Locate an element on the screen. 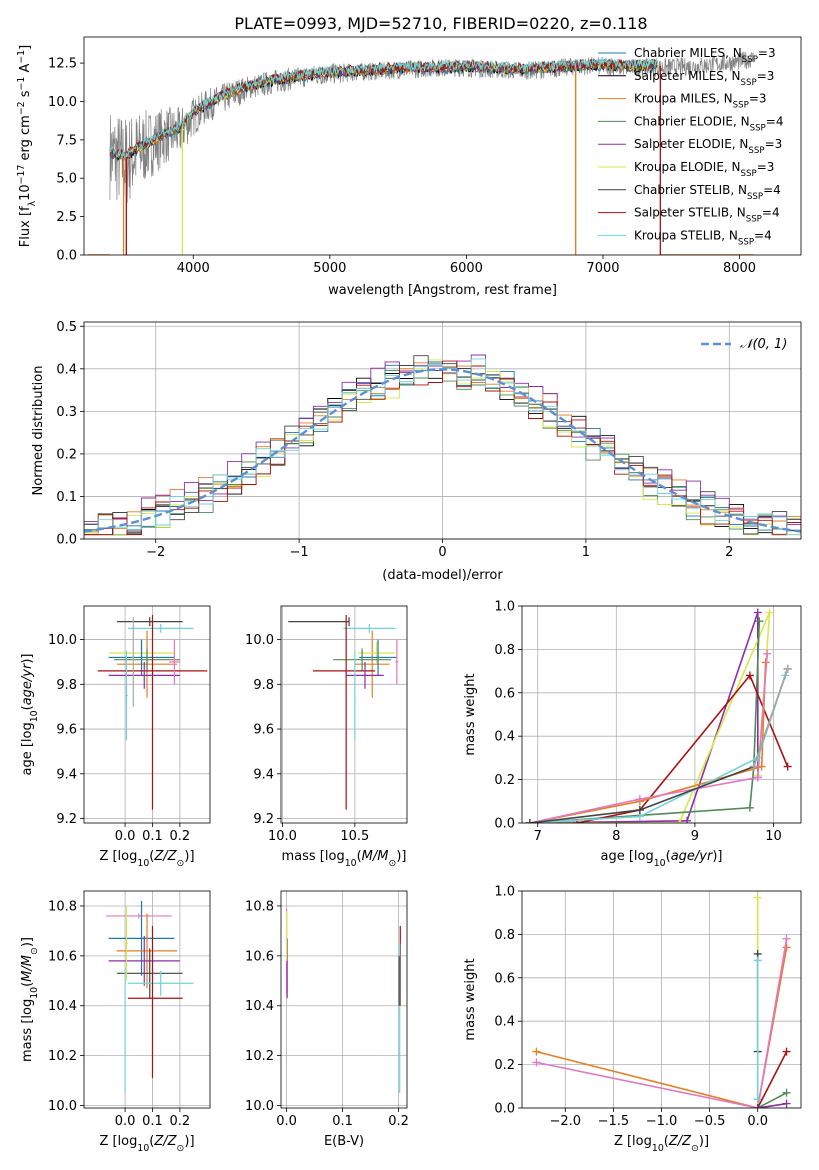 The width and height of the screenshot is (819, 1170). x-tick-label: 8000 is located at coordinates (739, 268).